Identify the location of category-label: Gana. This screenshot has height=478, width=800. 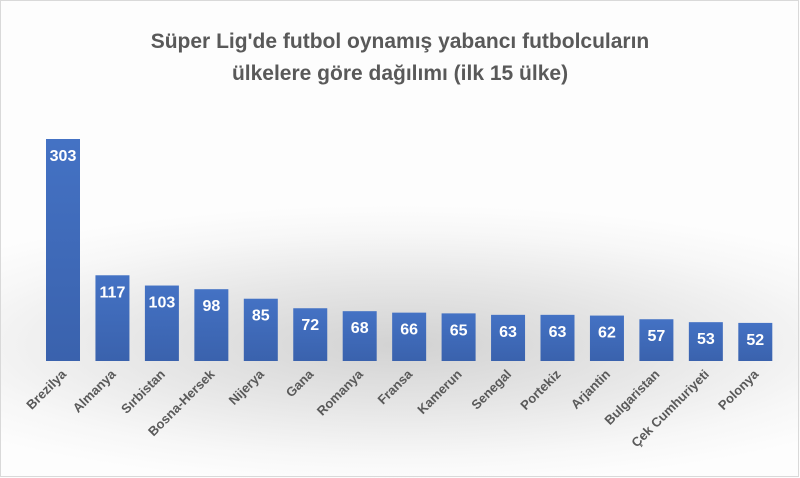
(300, 383).